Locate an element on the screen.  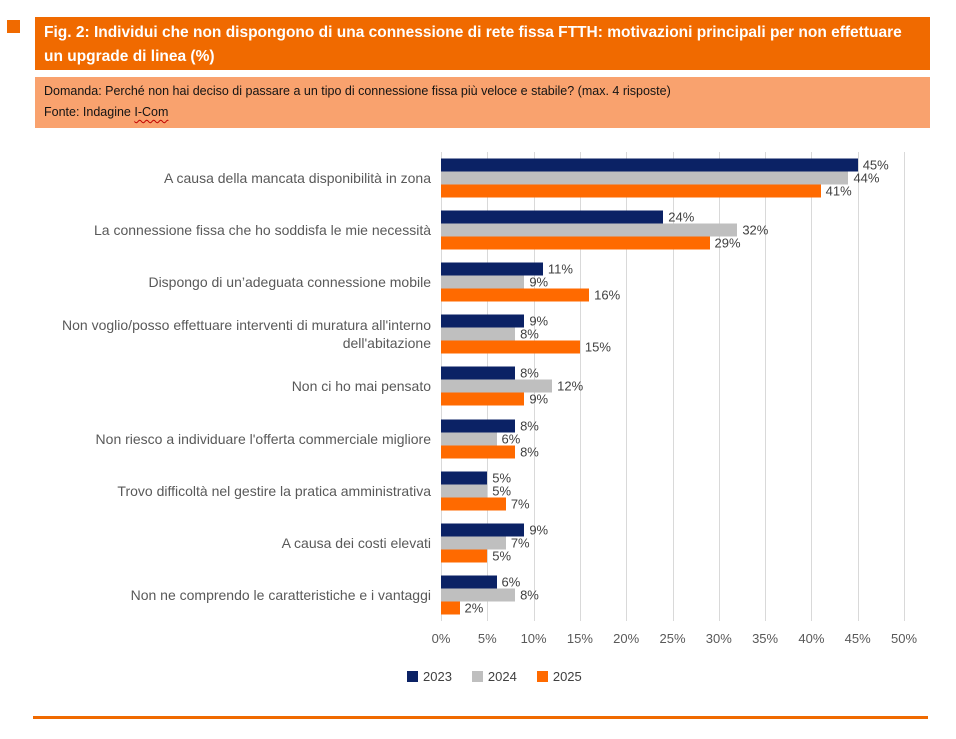
category-label: A causa dei costi elevati is located at coordinates (356, 542).